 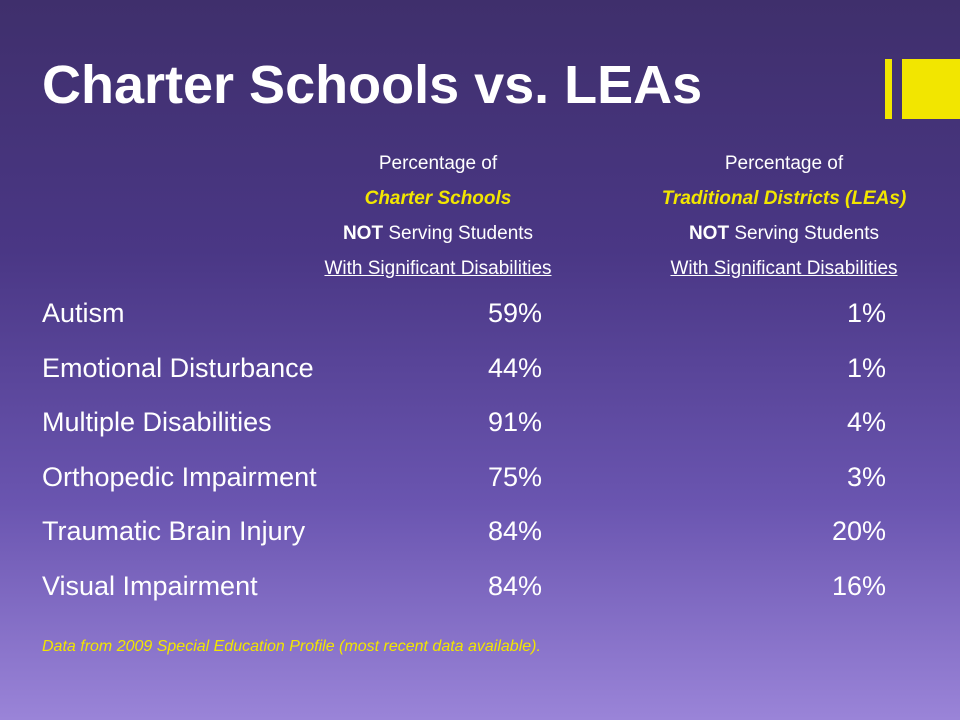 What do you see at coordinates (931, 89) in the screenshot?
I see `accent-bar-thick` at bounding box center [931, 89].